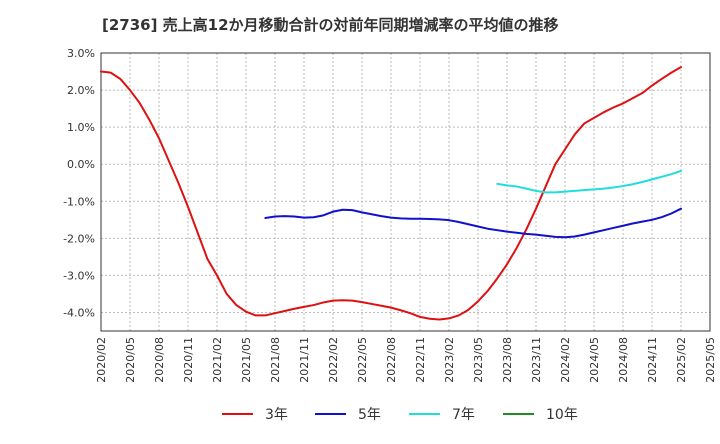  Describe the element at coordinates (333, 360) in the screenshot. I see `x-tick-label: 2022/02` at that location.